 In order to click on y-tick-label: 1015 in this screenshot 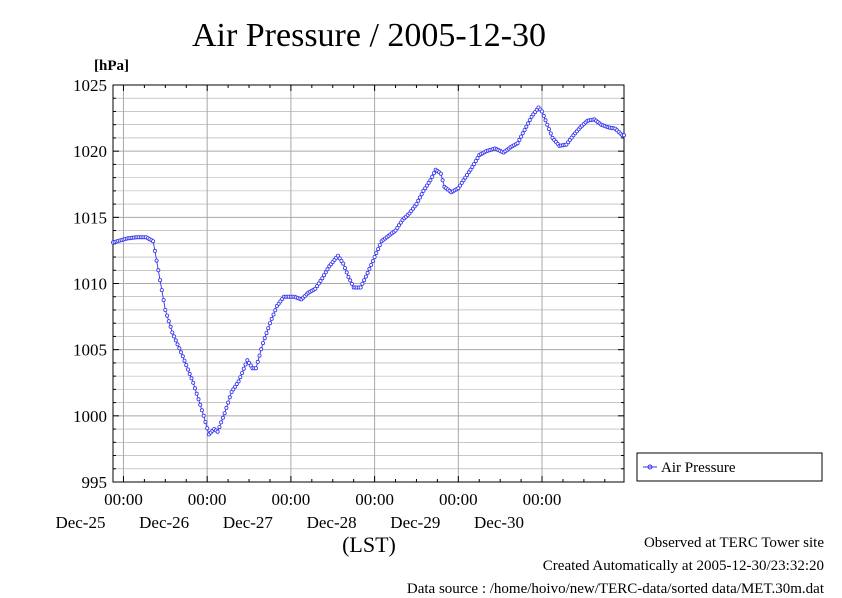, I will do `click(90, 217)`.